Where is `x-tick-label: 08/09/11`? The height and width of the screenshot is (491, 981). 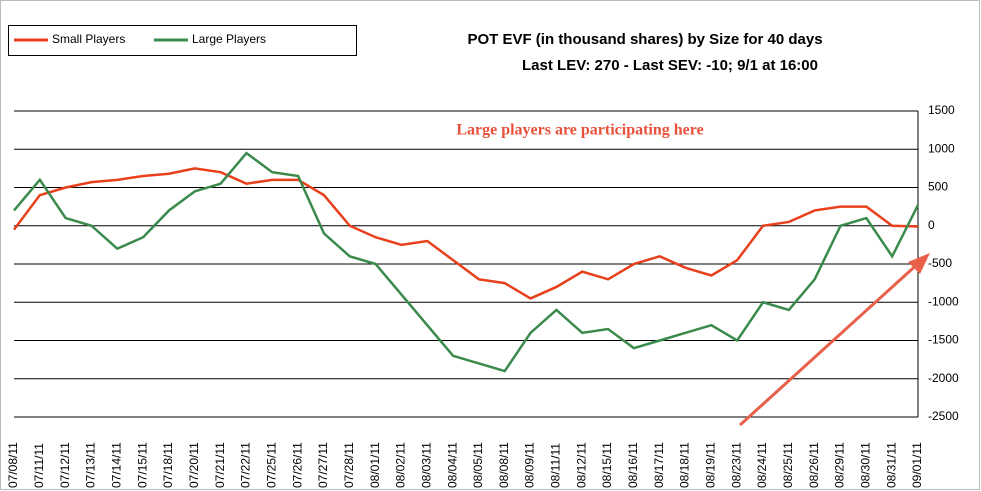 x-tick-label: 08/09/11 is located at coordinates (530, 465).